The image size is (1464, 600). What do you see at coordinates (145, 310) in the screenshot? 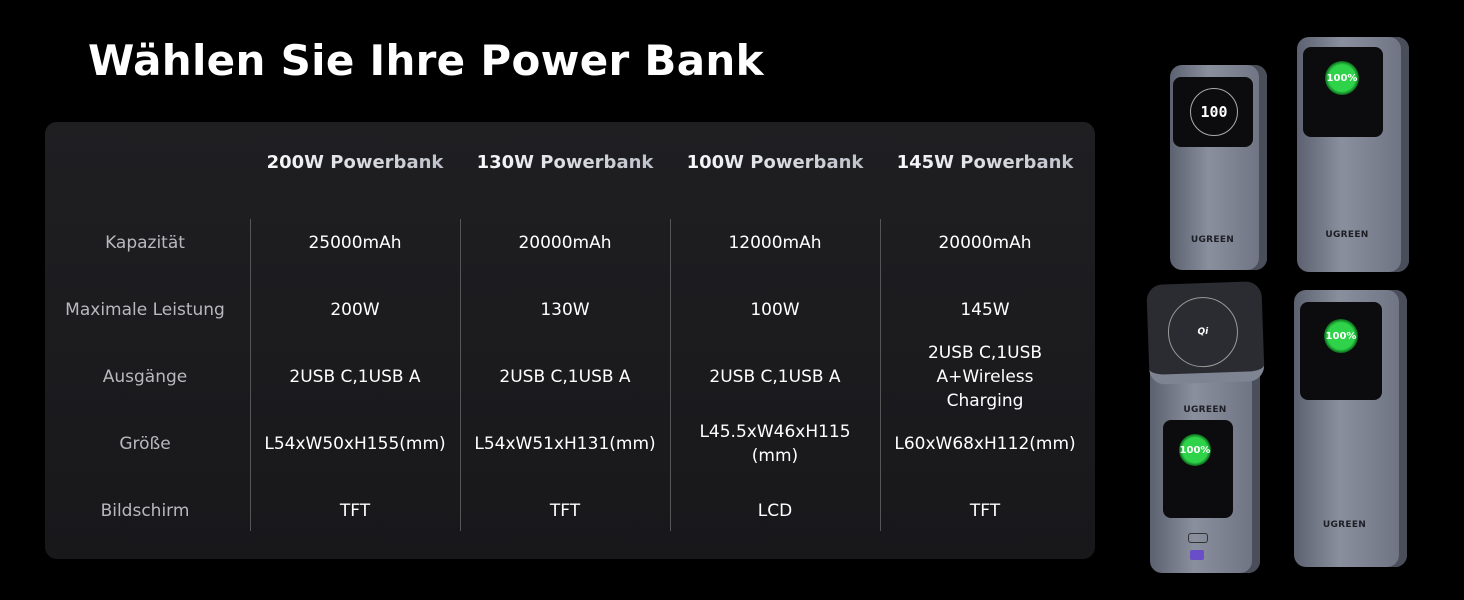
I see `row-label: Maximale Leistung` at bounding box center [145, 310].